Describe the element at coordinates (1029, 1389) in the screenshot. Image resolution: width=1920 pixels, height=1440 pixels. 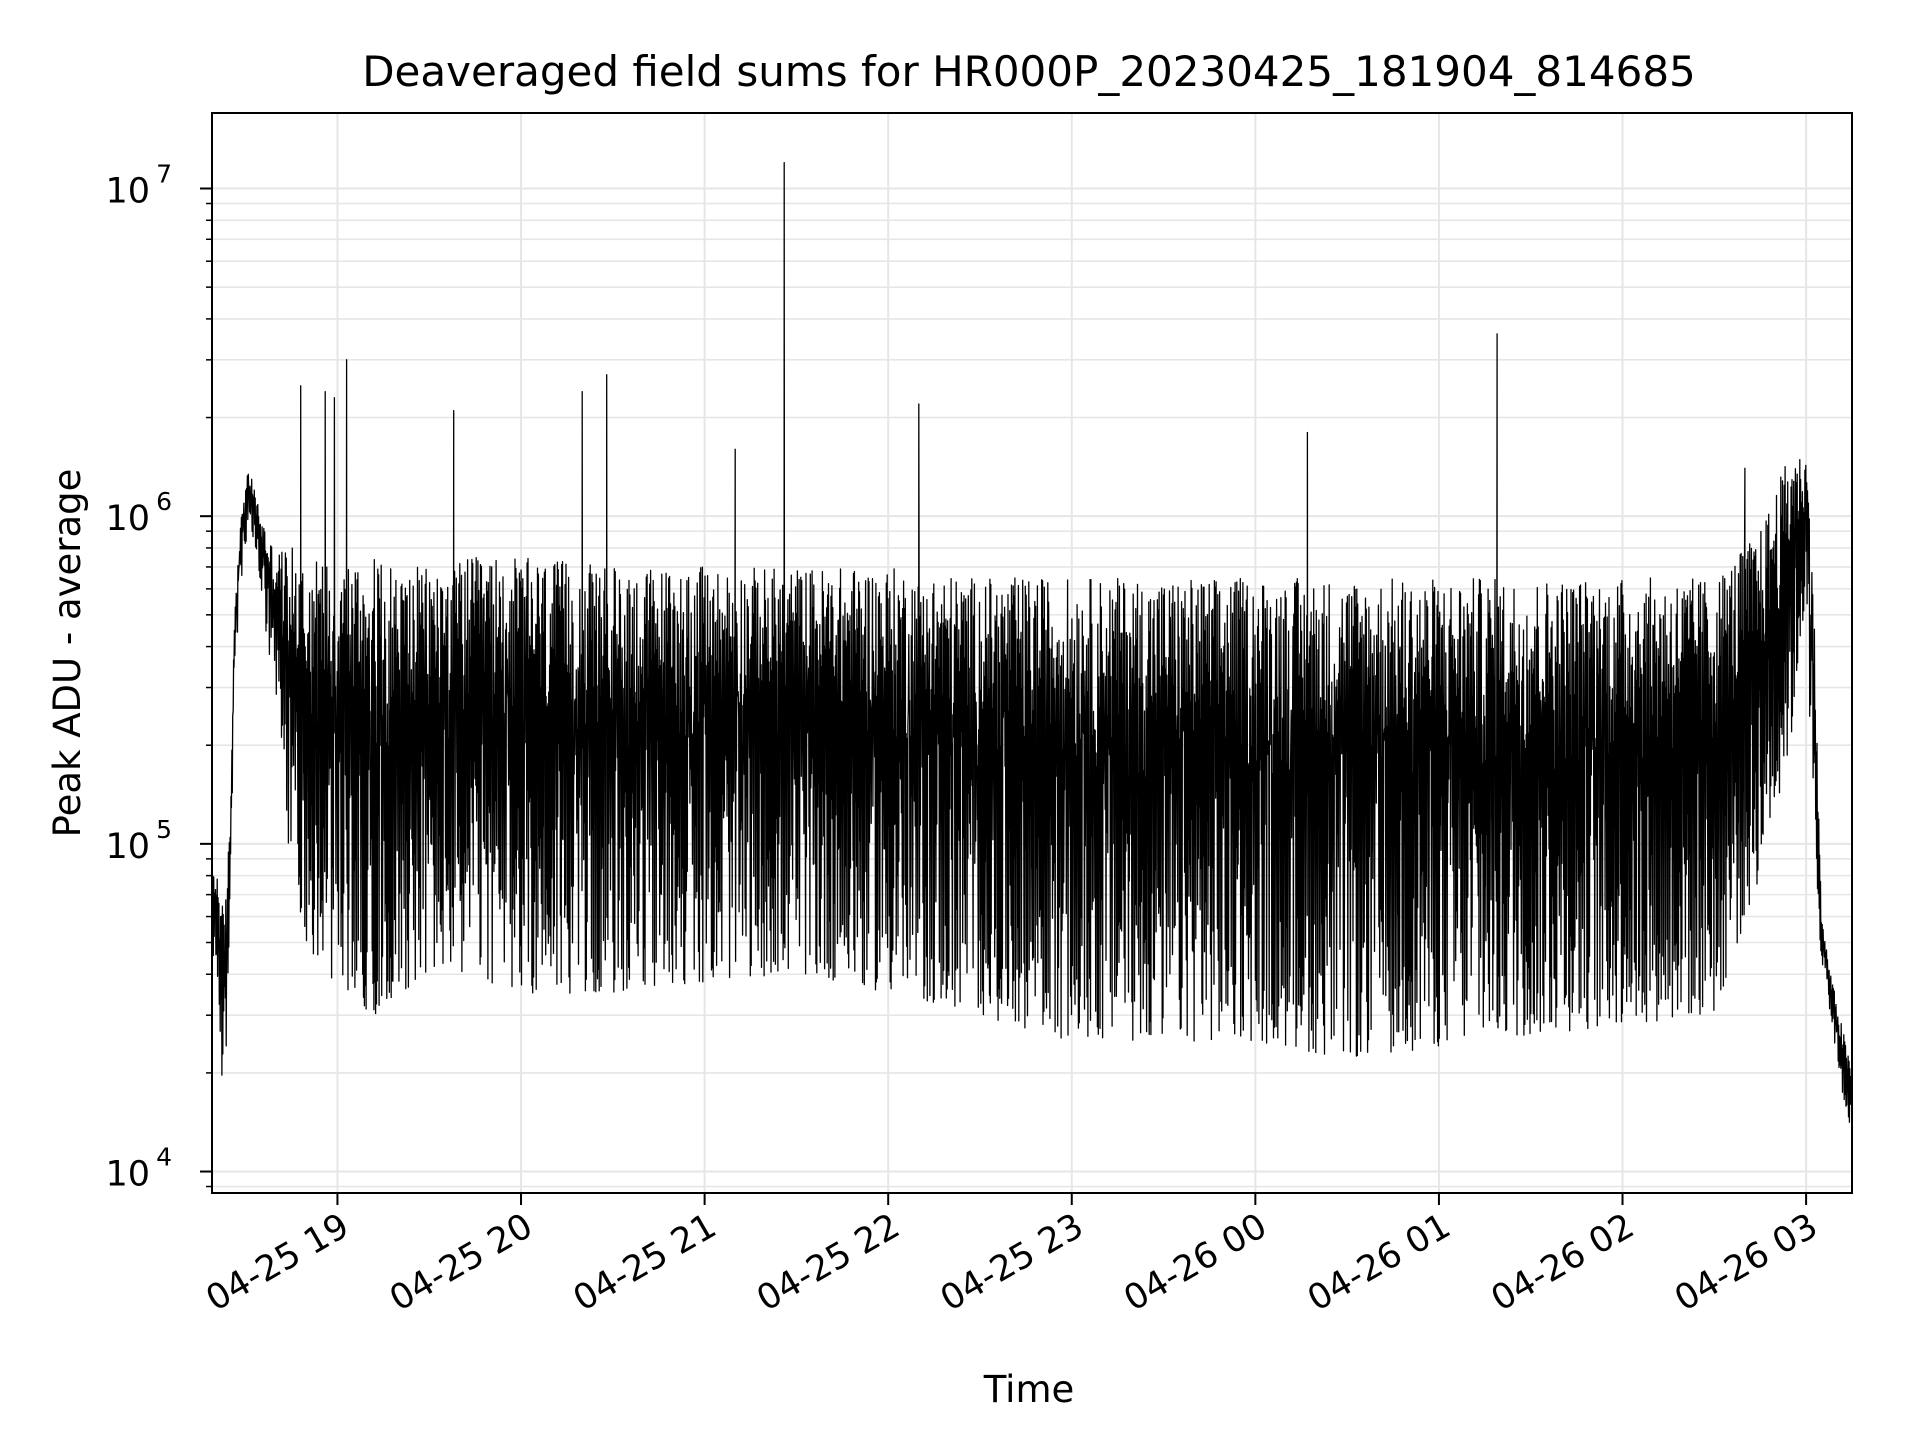
I see `x-axis-label: Time` at that location.